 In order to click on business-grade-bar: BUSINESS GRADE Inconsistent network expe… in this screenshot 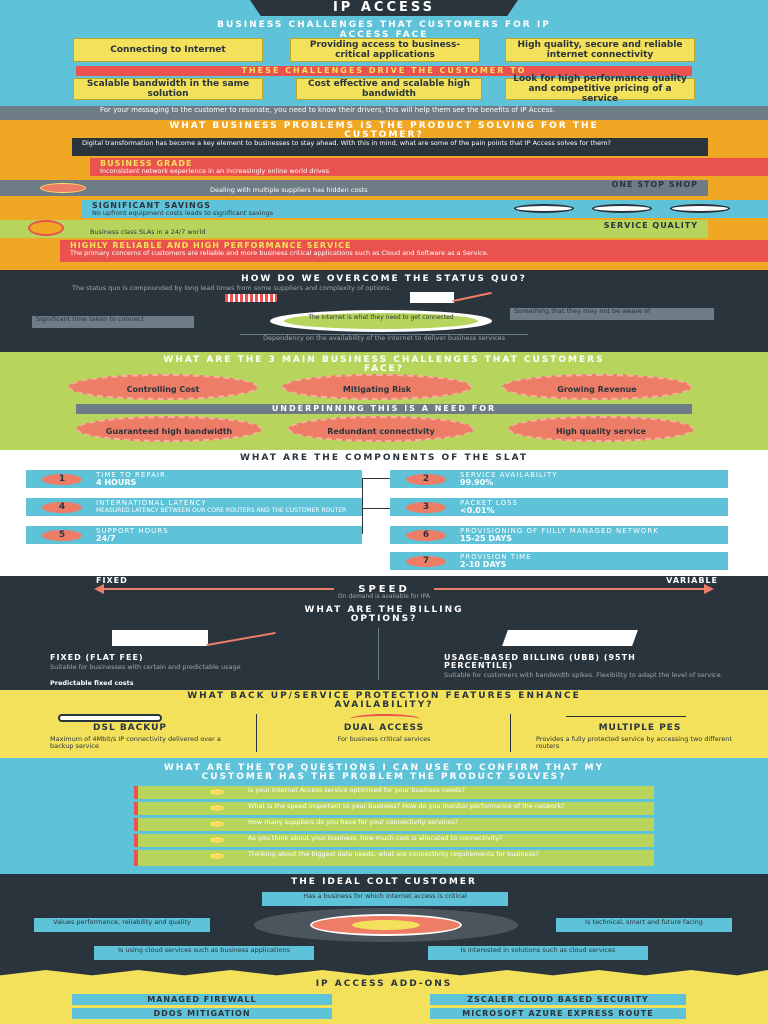, I will do `click(429, 167)`.